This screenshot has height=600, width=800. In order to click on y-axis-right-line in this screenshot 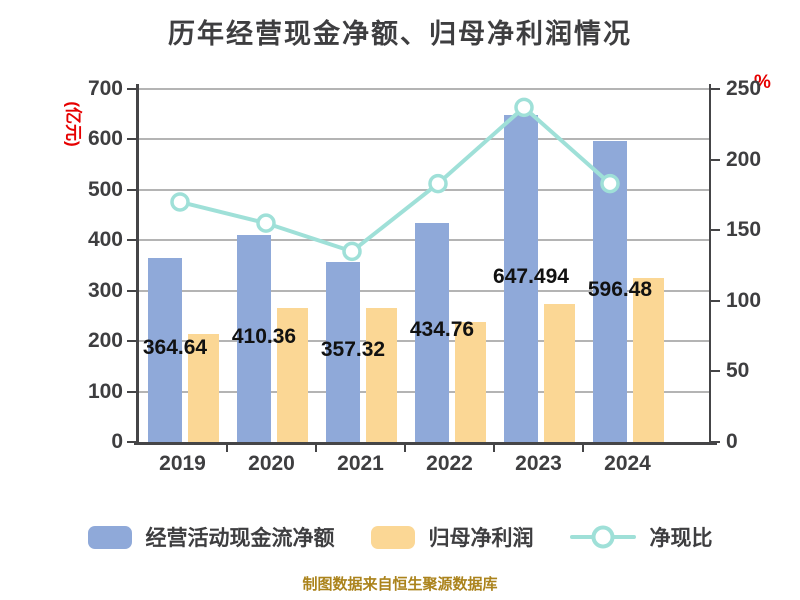, I will do `click(709, 264)`.